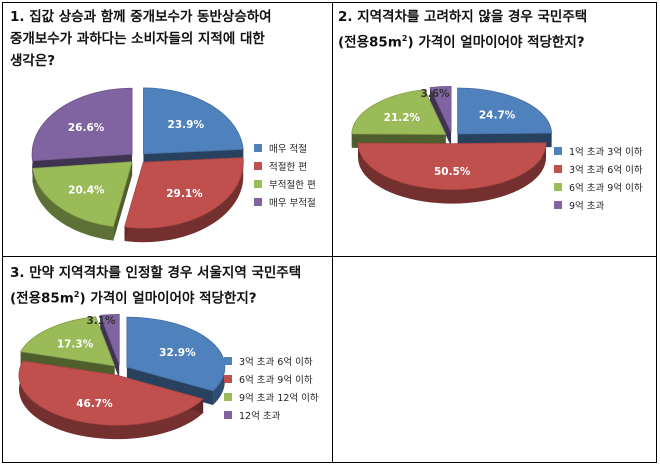 The image size is (660, 466). I want to click on legend-entry: 매우 부적절, so click(285, 202).